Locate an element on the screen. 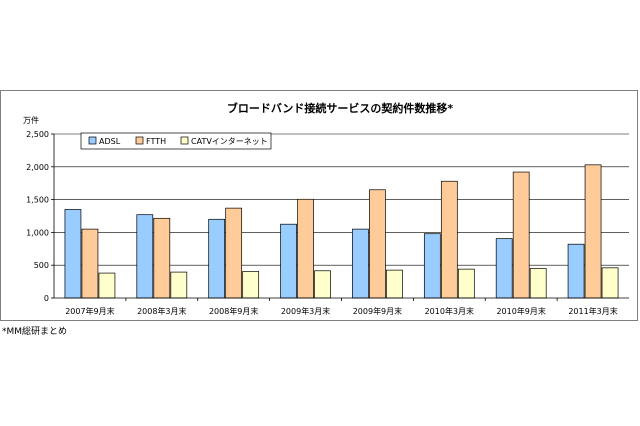 This screenshot has width=640, height=426. footnote: *MM総研まとめ is located at coordinates (35, 332).